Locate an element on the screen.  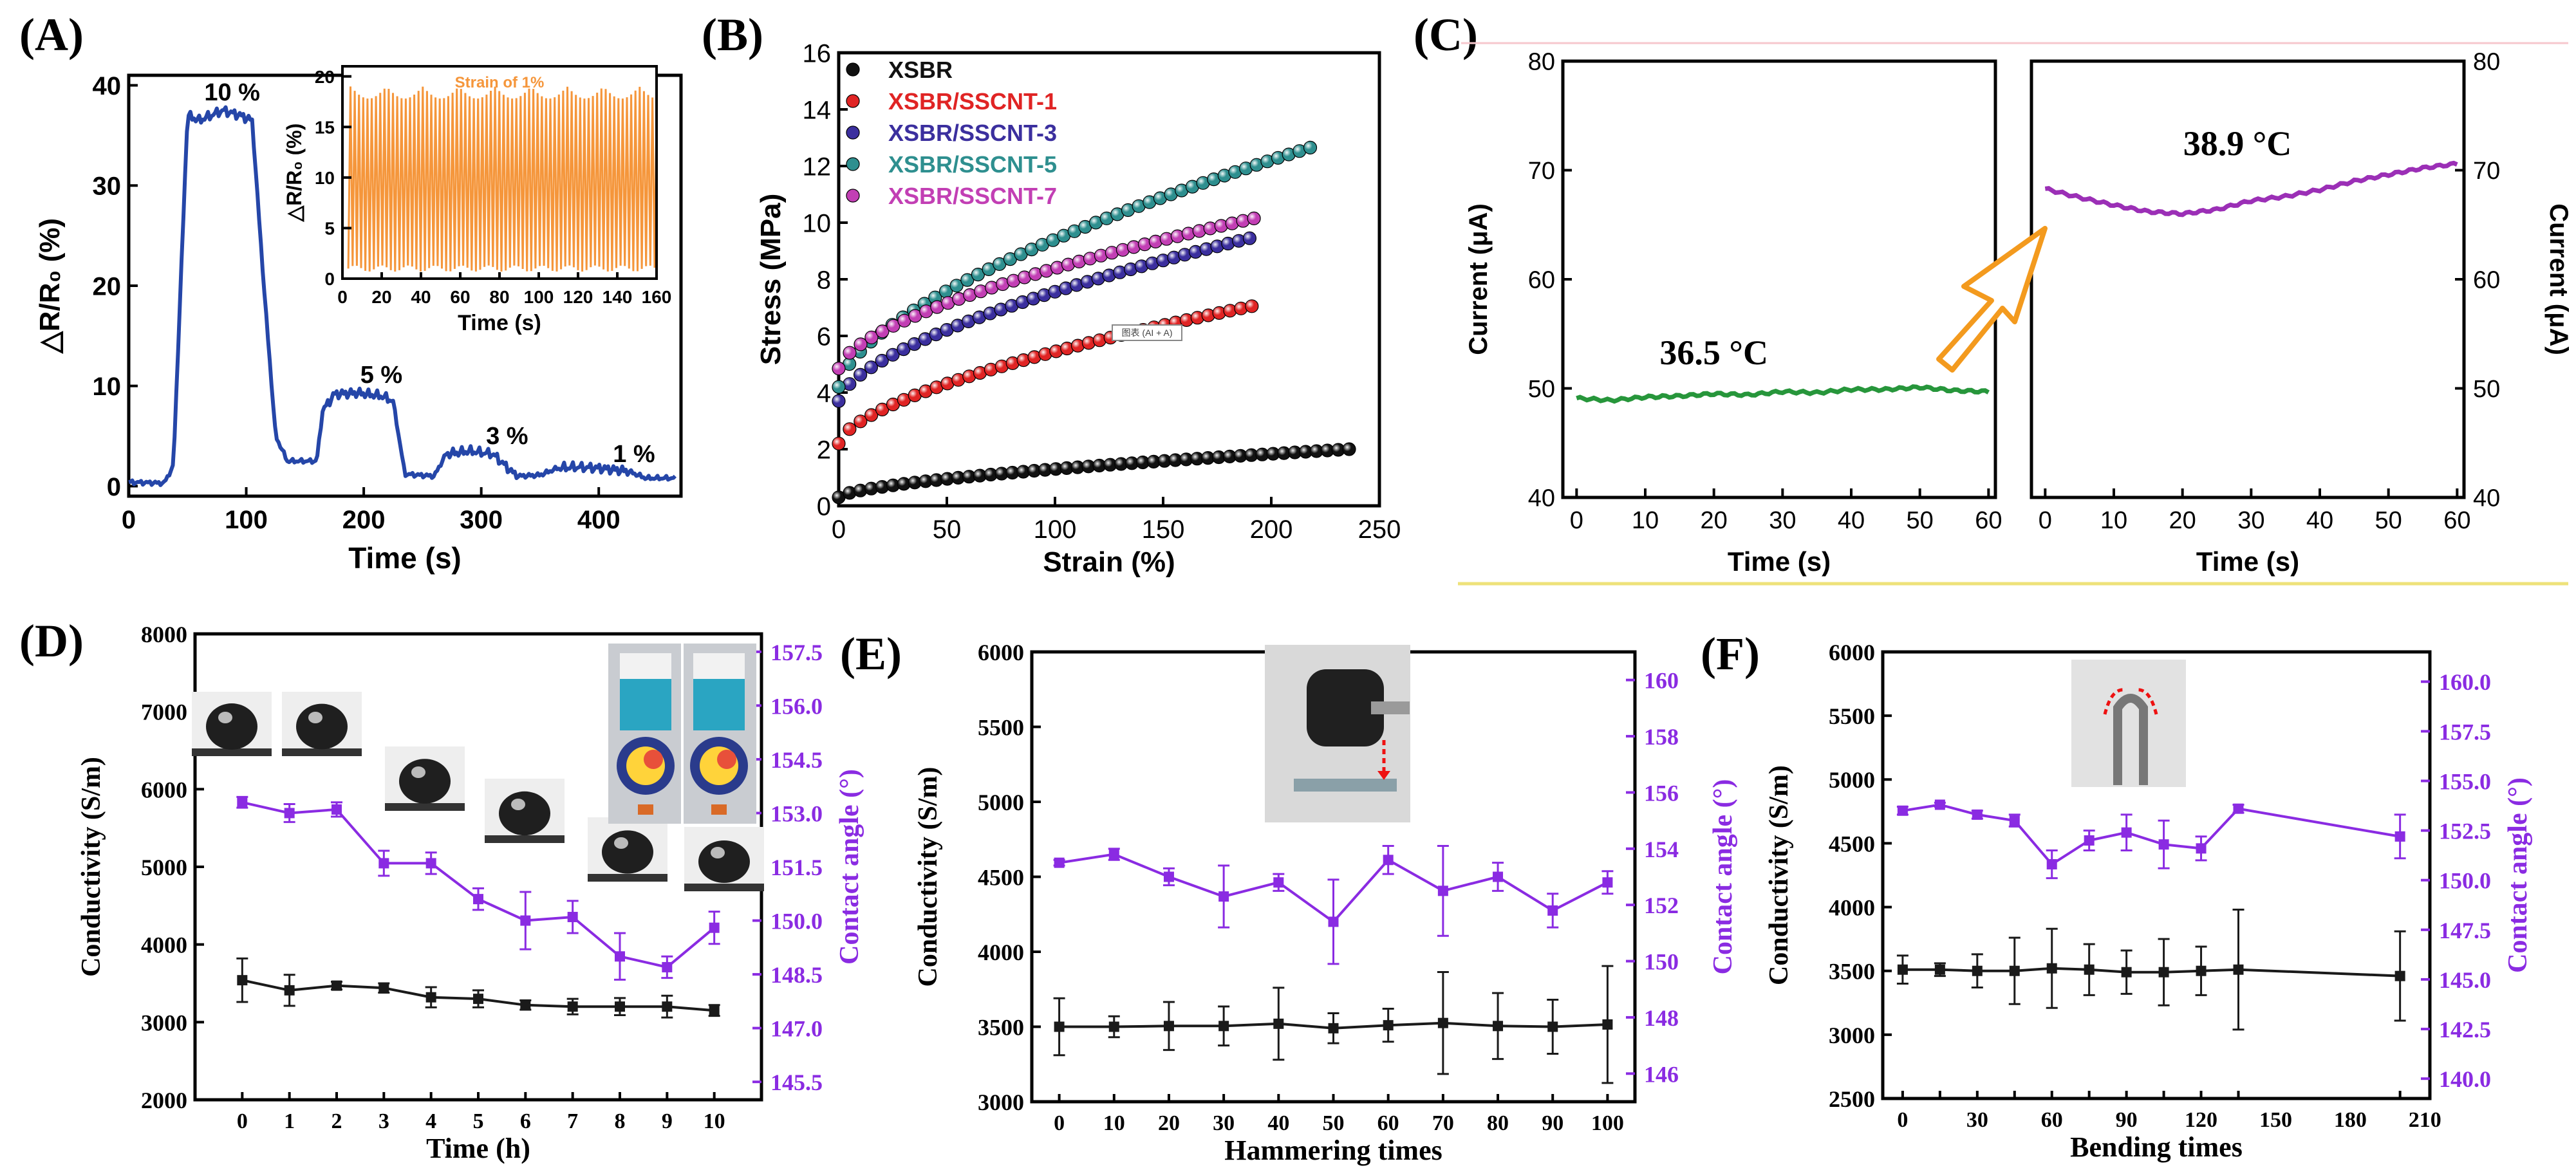
x-tick-label: 50 is located at coordinates (1334, 1123).